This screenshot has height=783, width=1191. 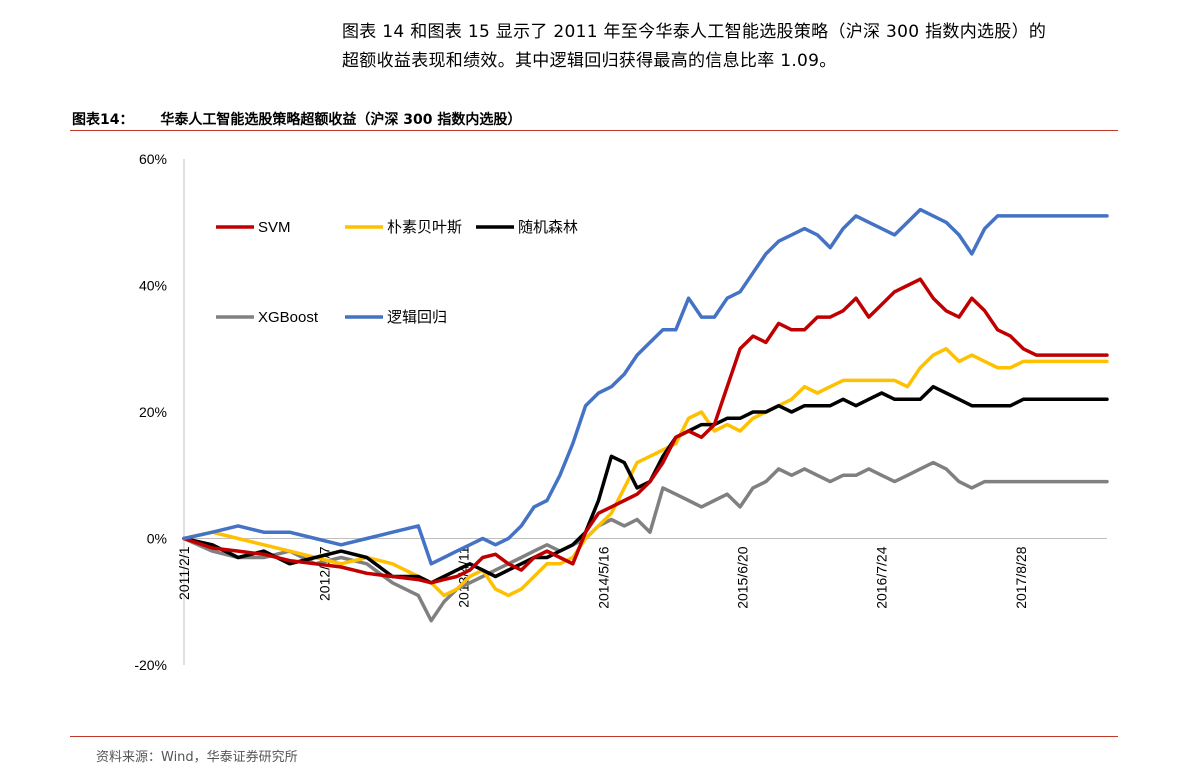 What do you see at coordinates (288, 317) in the screenshot?
I see `legend-label-xgboost: XGBoost` at bounding box center [288, 317].